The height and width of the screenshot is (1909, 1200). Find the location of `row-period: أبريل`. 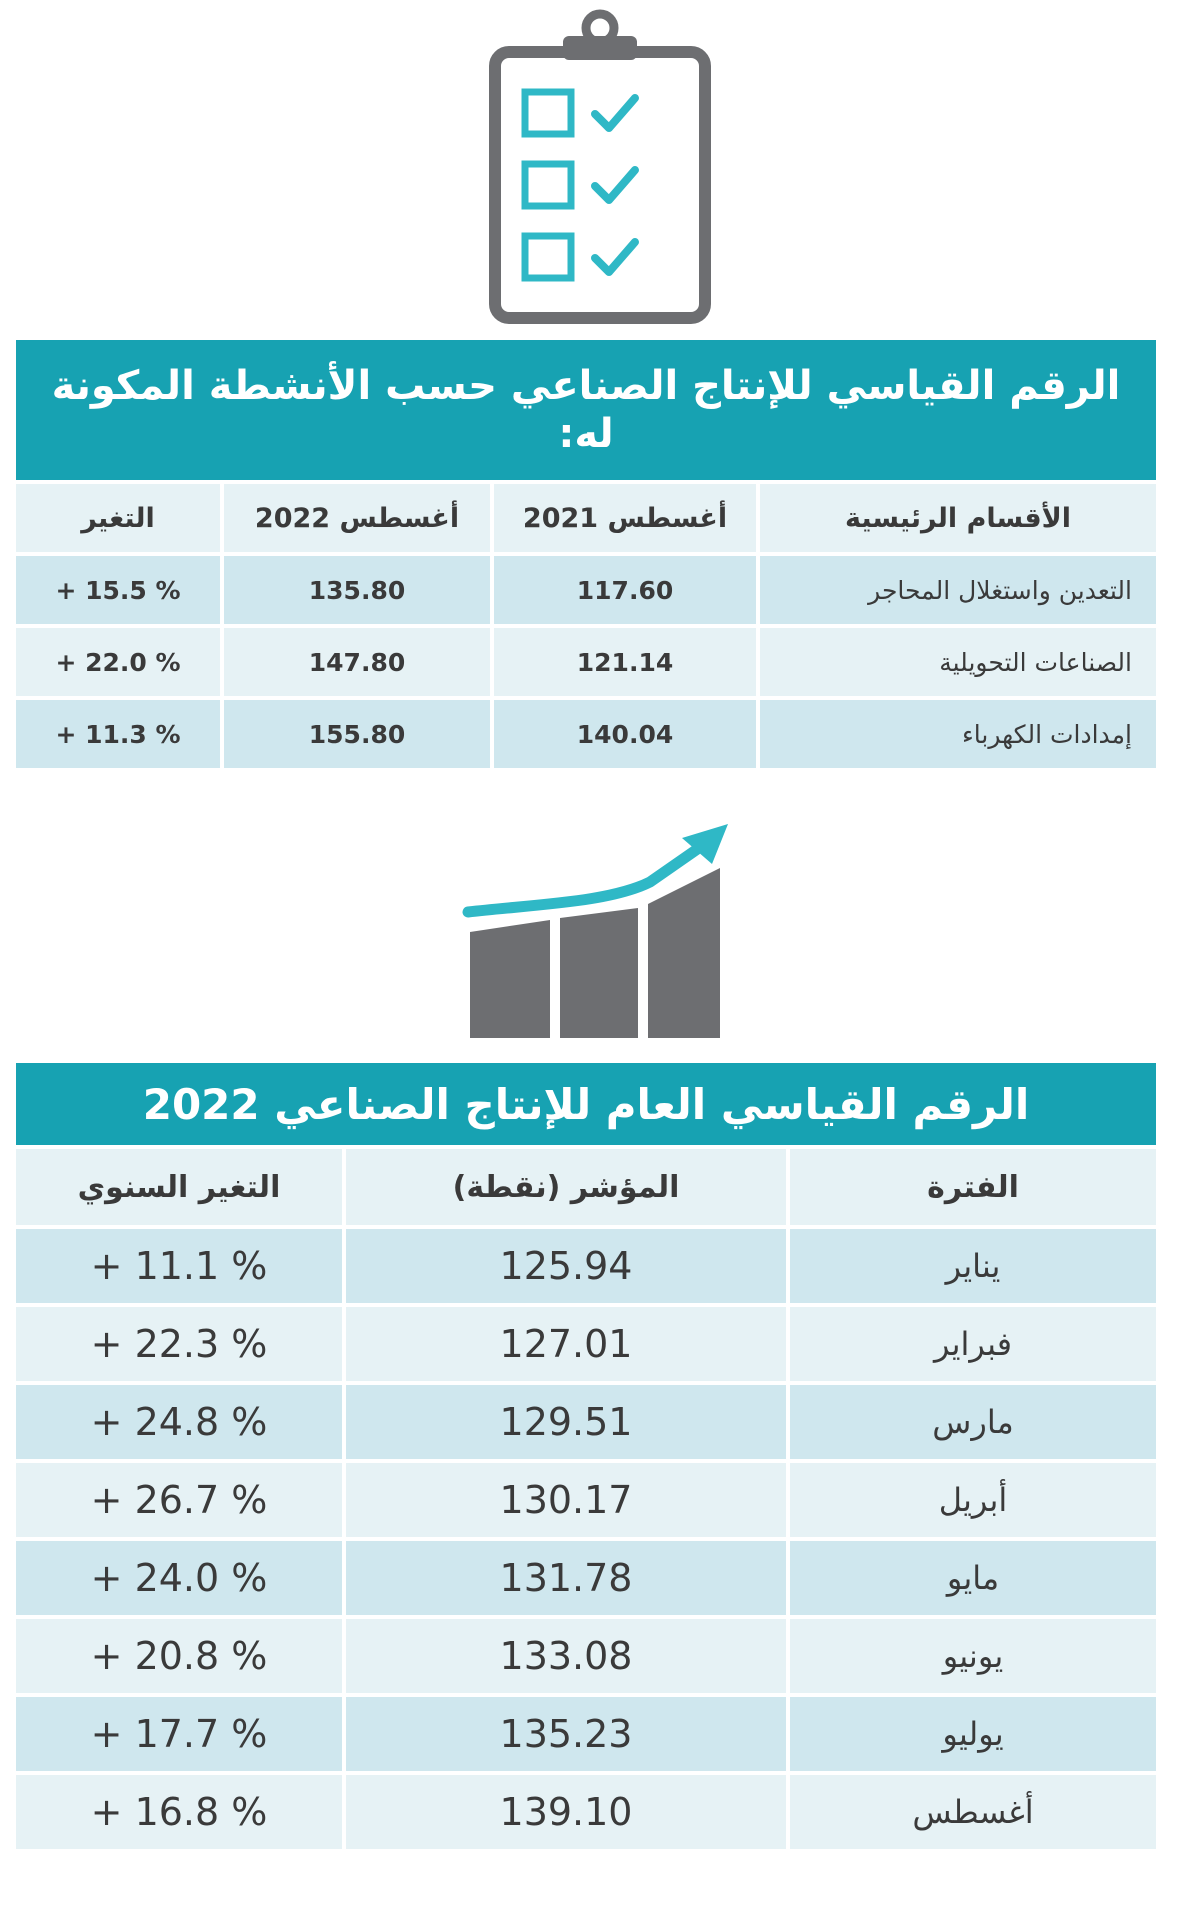

row-period: أبريل is located at coordinates (971, 1500).